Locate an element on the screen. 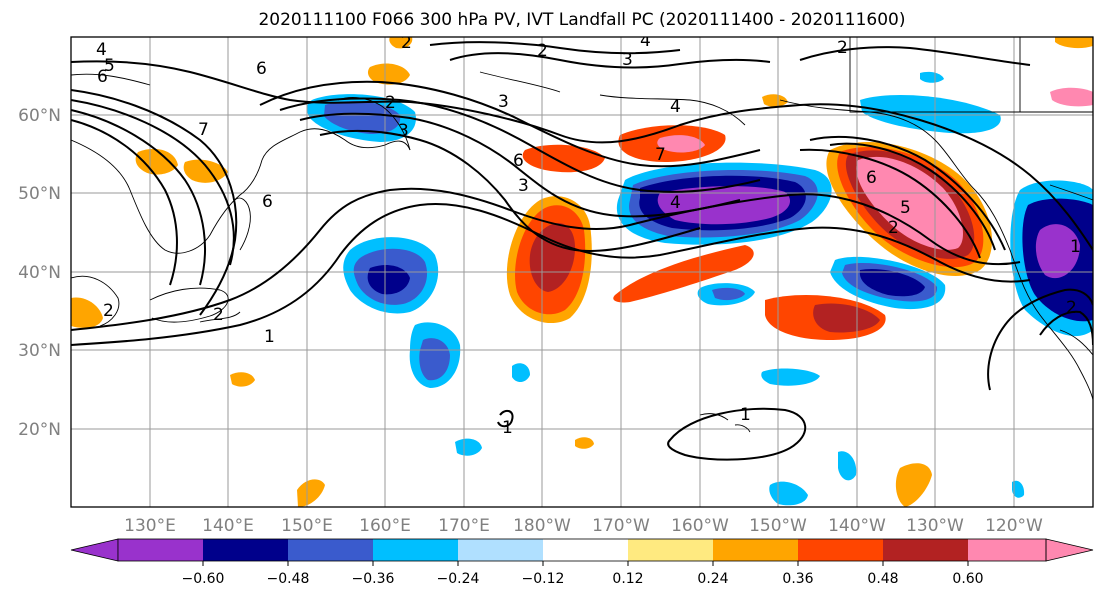 The image size is (1105, 601). negative-anomaly-small-e is located at coordinates (788, 493).